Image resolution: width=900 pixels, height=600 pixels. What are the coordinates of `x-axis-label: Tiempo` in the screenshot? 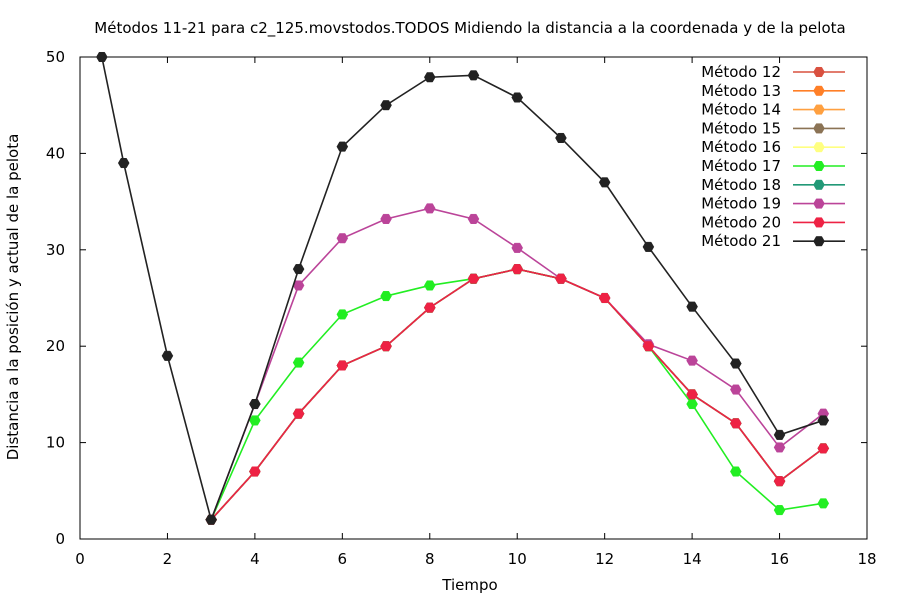 It's located at (469, 585).